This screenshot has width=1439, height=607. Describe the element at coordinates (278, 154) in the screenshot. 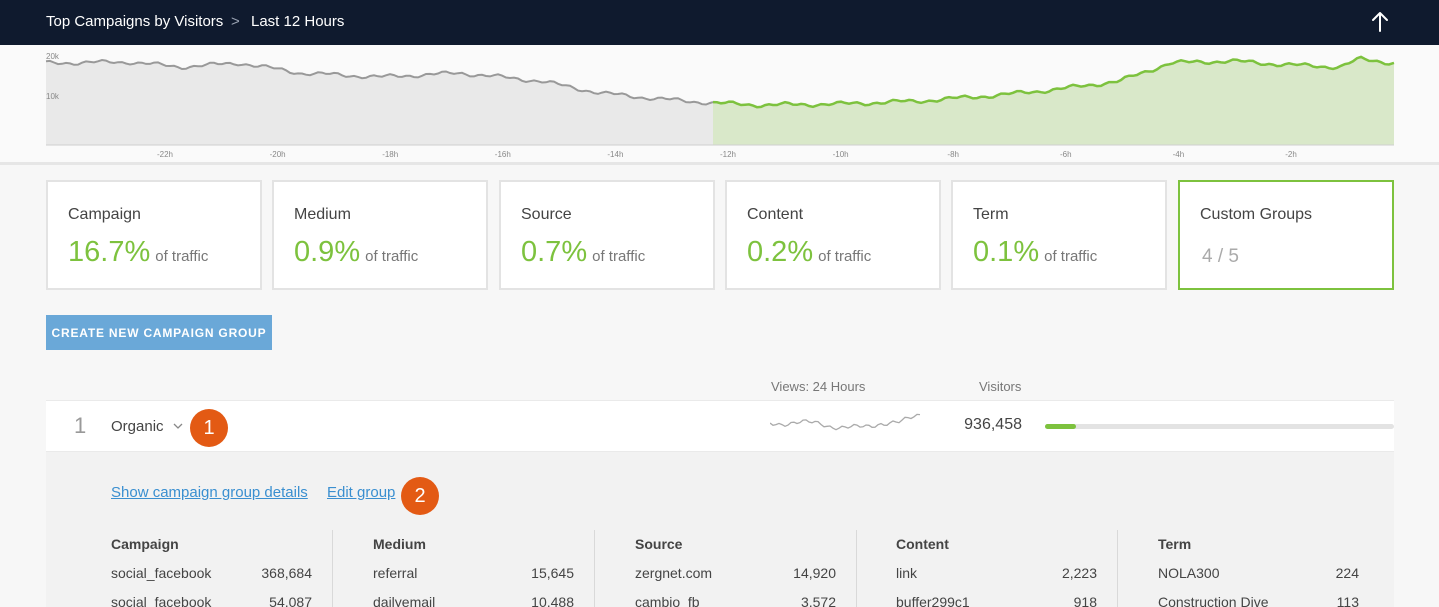

I see `timeline-x-label: -20h` at that location.